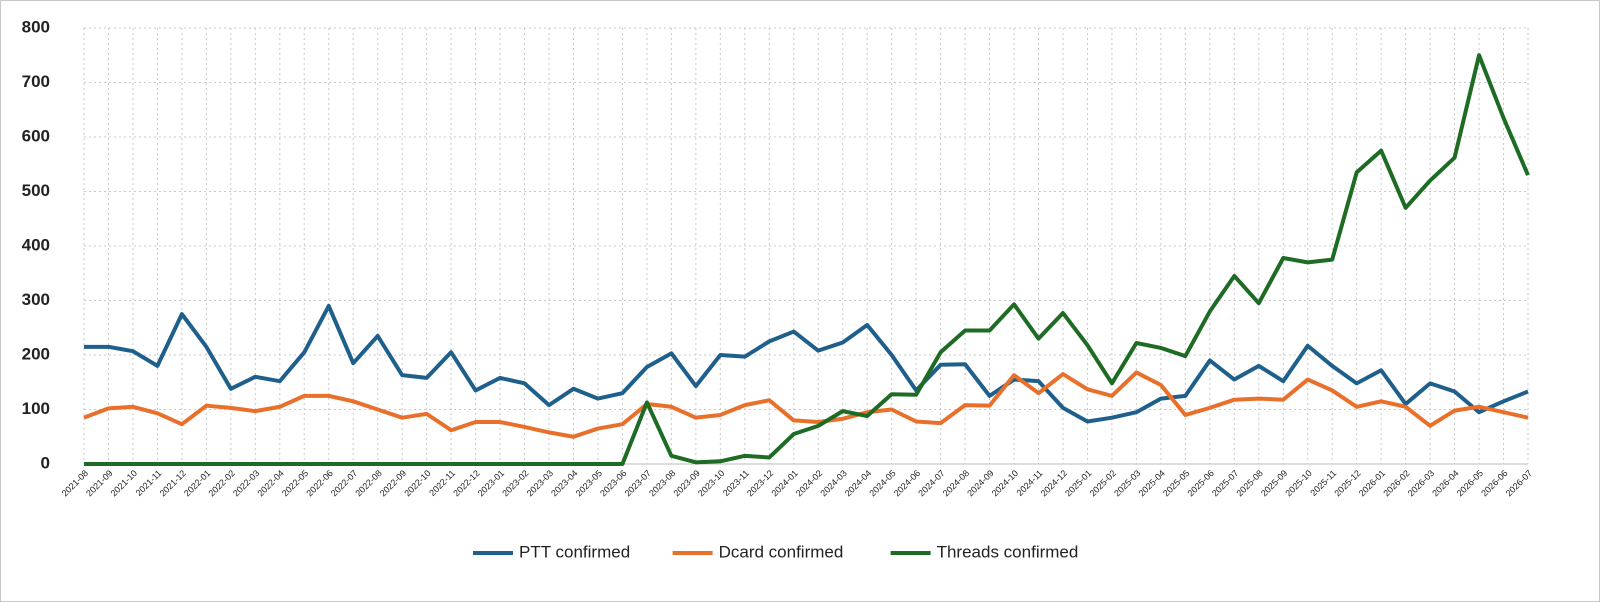 Image resolution: width=1600 pixels, height=602 pixels. Describe the element at coordinates (1008, 551) in the screenshot. I see `legend-label: Threads confirmed` at that location.